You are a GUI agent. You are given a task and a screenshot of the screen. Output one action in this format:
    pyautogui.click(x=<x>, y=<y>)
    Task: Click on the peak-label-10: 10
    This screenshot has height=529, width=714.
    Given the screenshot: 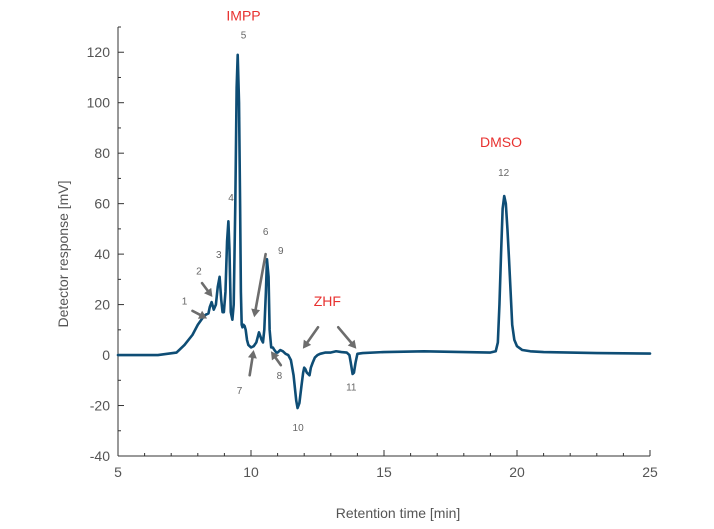 What is the action you would take?
    pyautogui.click(x=299, y=428)
    